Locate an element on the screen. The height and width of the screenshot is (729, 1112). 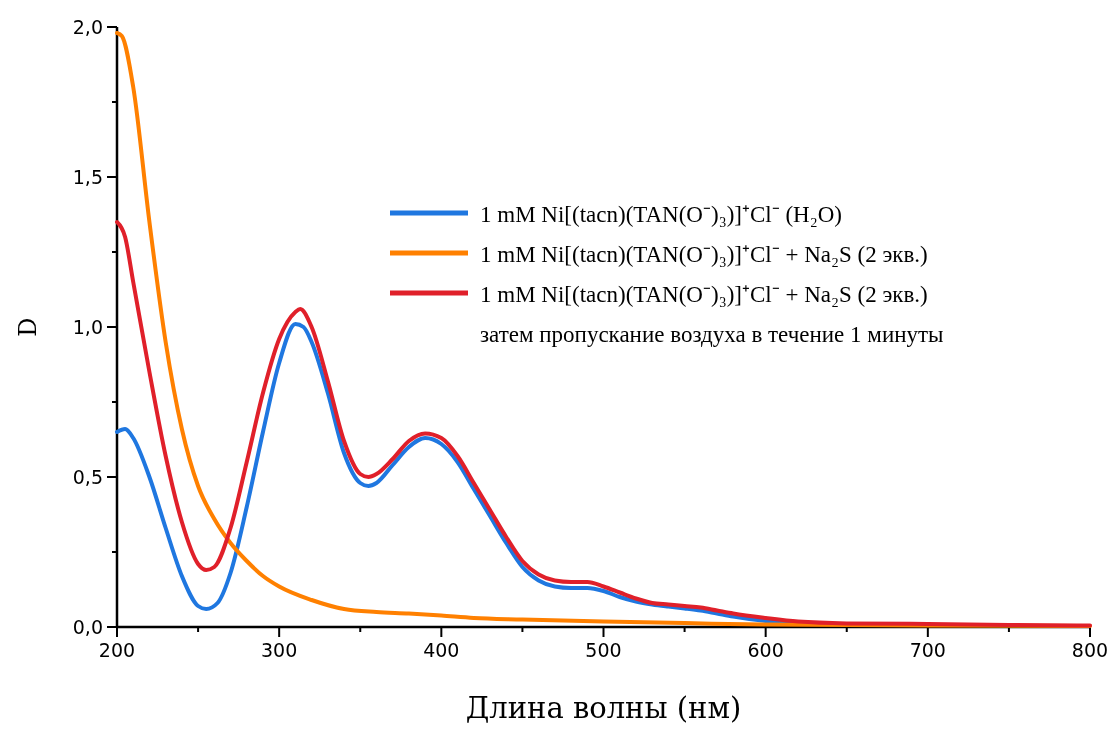
x-tick-label: 200 is located at coordinates (117, 650).